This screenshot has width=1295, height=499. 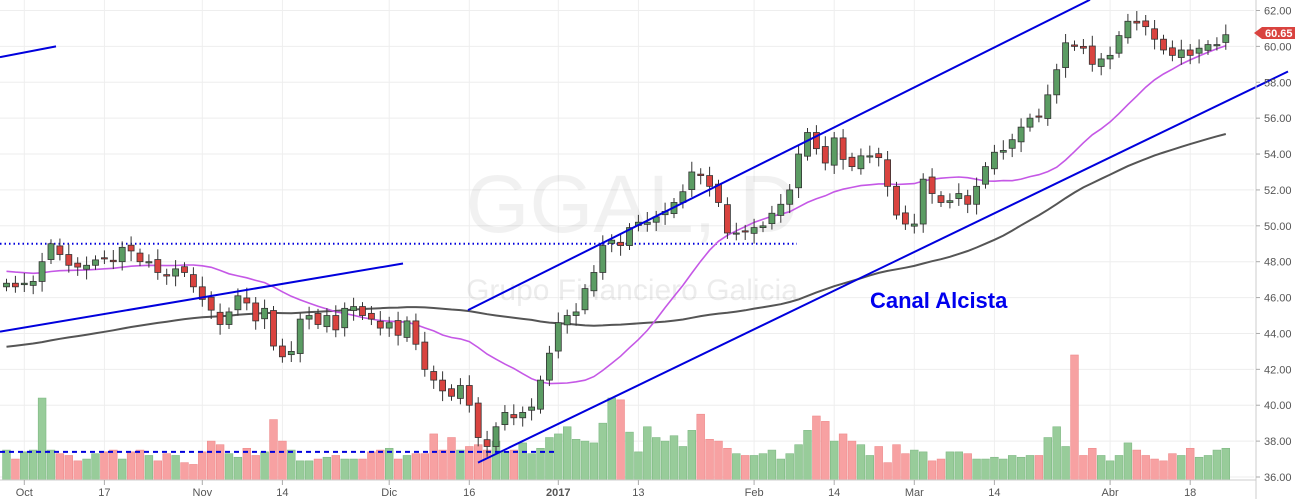 I want to click on time-axis: Oct 17 Nov 14 Dic 16 2017 13 Feb 14 Mar 14 Abr 18, so click(x=628, y=489).